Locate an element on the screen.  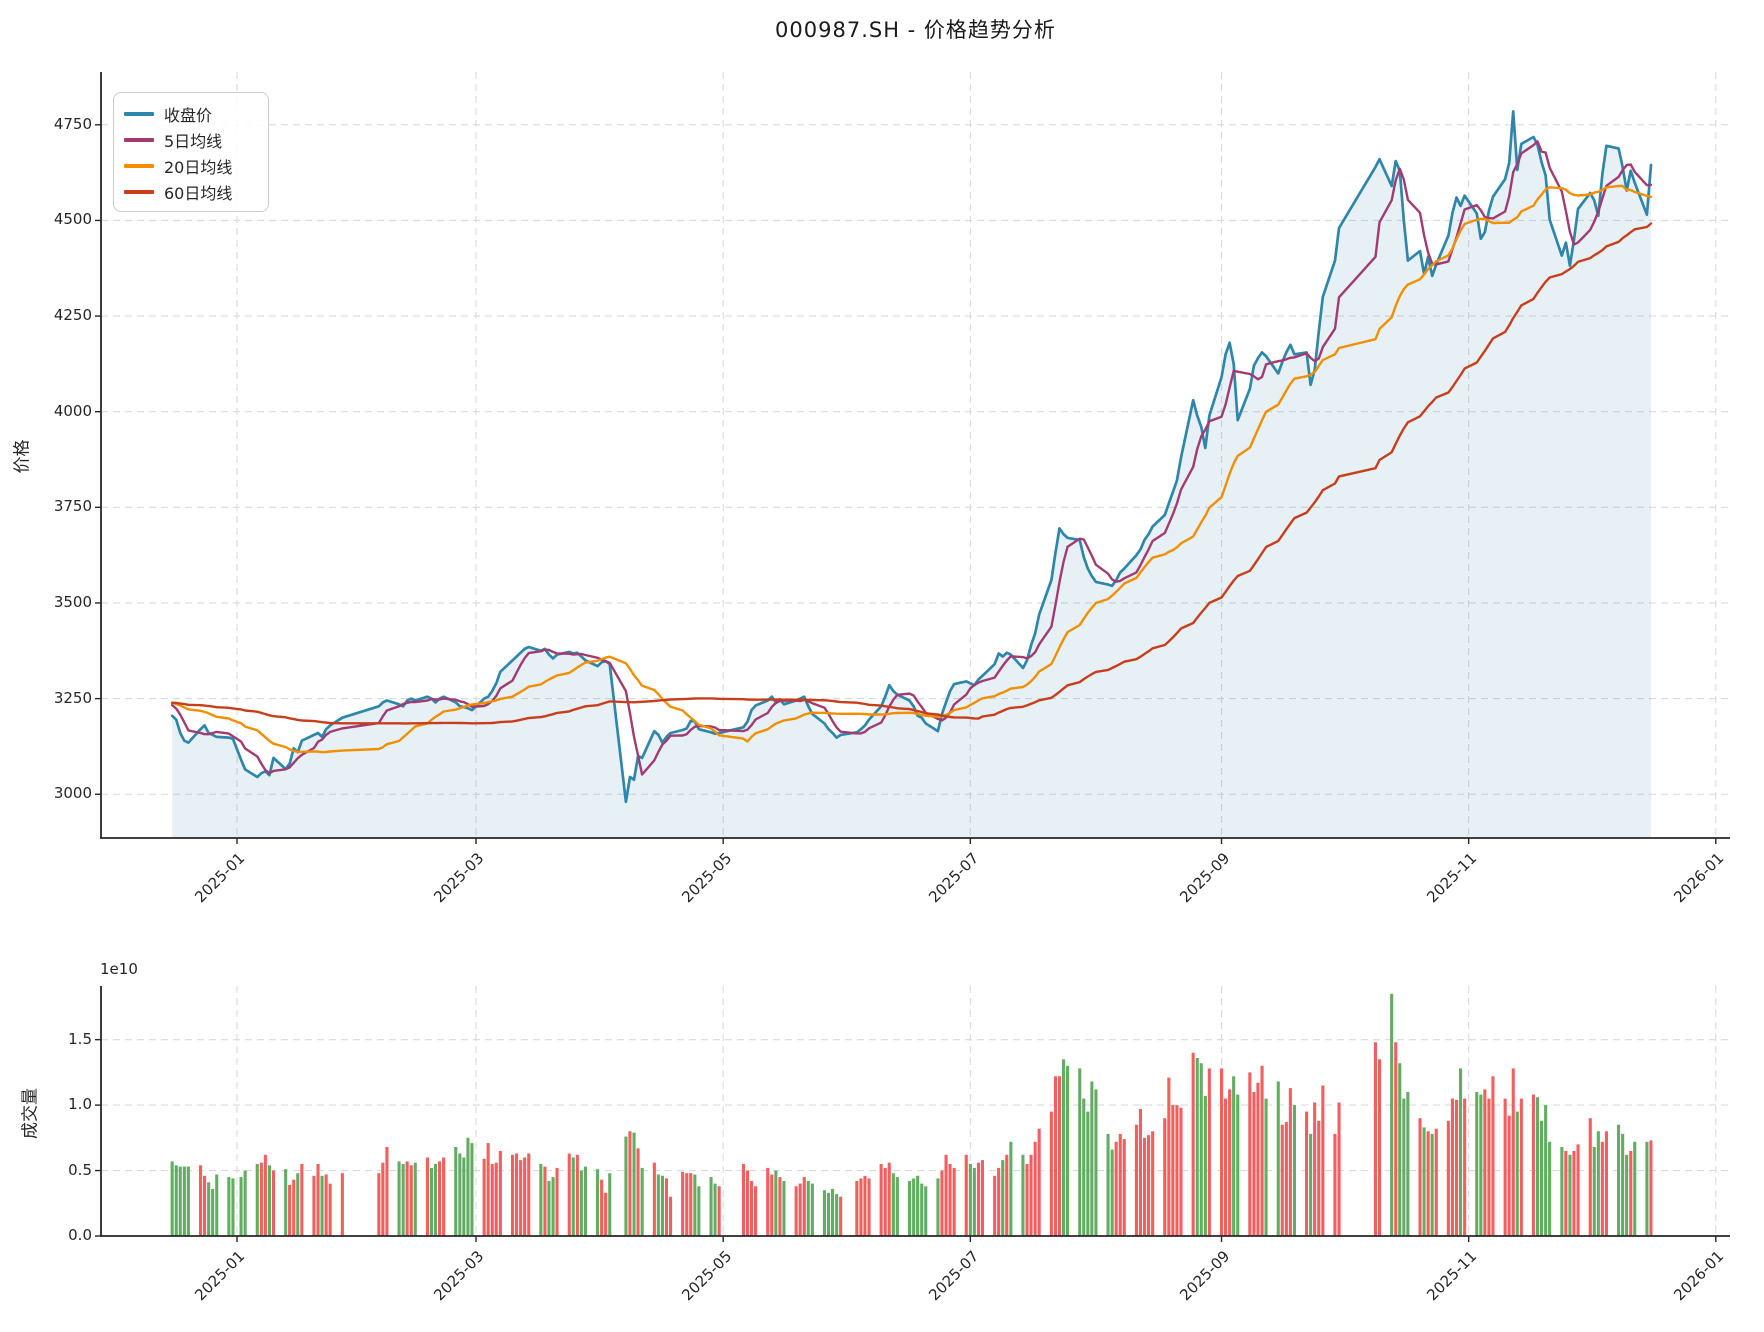
volume-y-axis-label: 成交量 is located at coordinates (30, 1113).